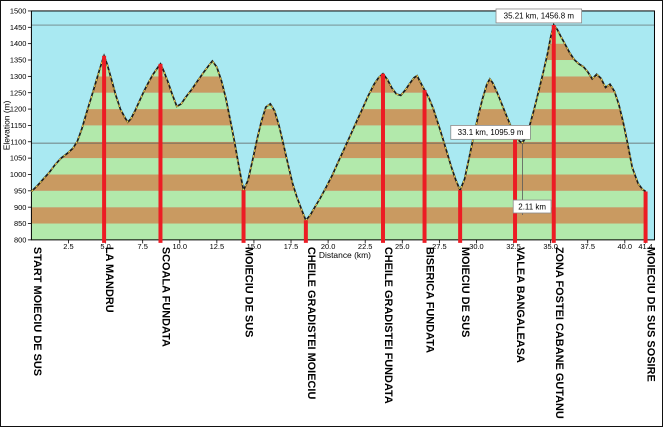 The width and height of the screenshot is (663, 427). I want to click on x-tick-label: 2.5, so click(68, 246).